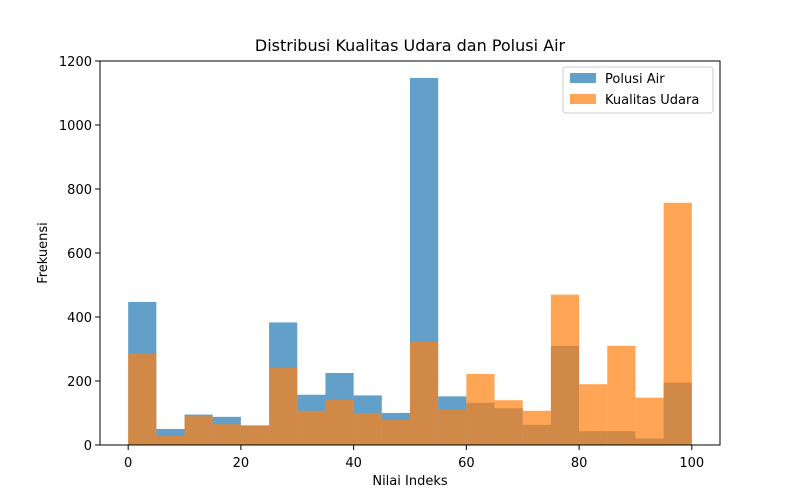 This screenshot has width=800, height=500. I want to click on y-tick-label: 600, so click(79, 254).